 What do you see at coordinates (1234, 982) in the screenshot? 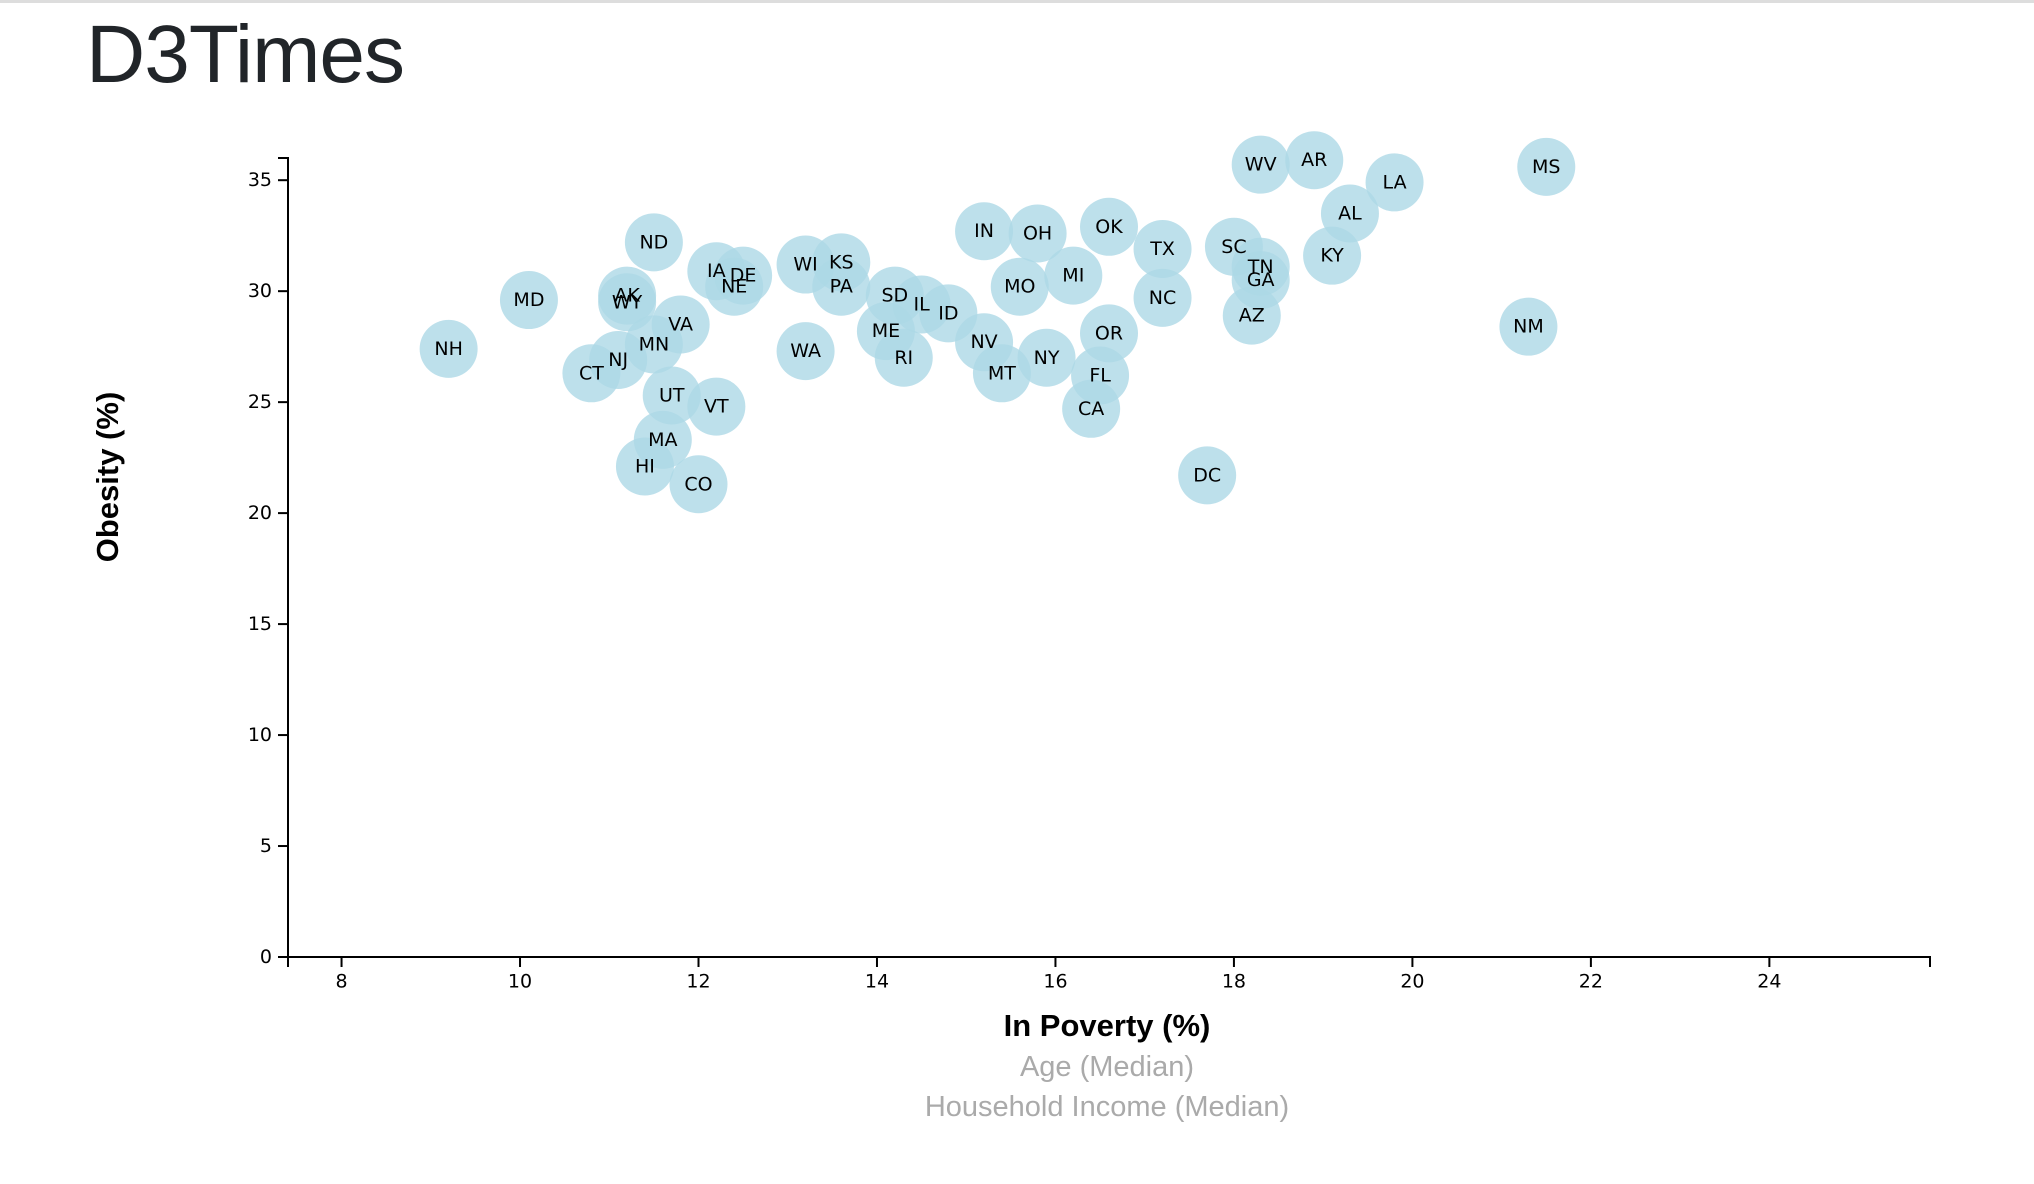
I see `x-tick-label: 18` at bounding box center [1234, 982].